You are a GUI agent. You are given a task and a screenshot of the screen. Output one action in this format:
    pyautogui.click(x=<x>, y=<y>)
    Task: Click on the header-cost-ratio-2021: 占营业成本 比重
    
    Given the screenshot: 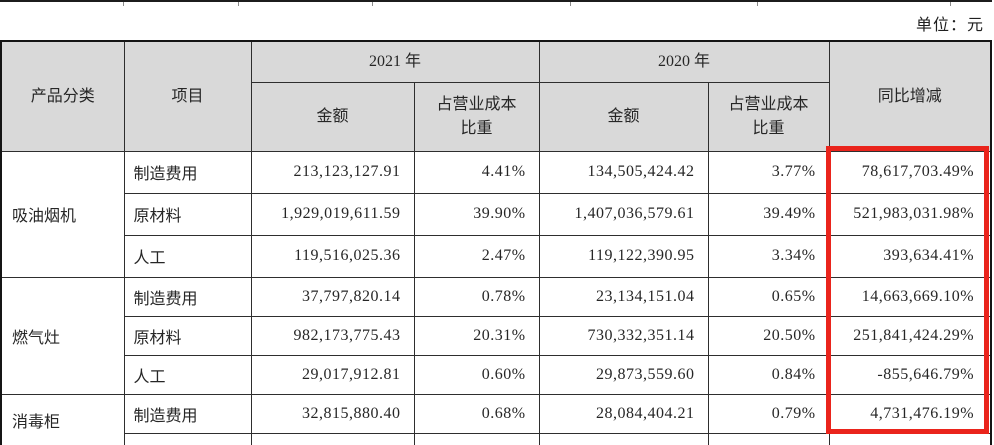 What is the action you would take?
    pyautogui.click(x=476, y=116)
    